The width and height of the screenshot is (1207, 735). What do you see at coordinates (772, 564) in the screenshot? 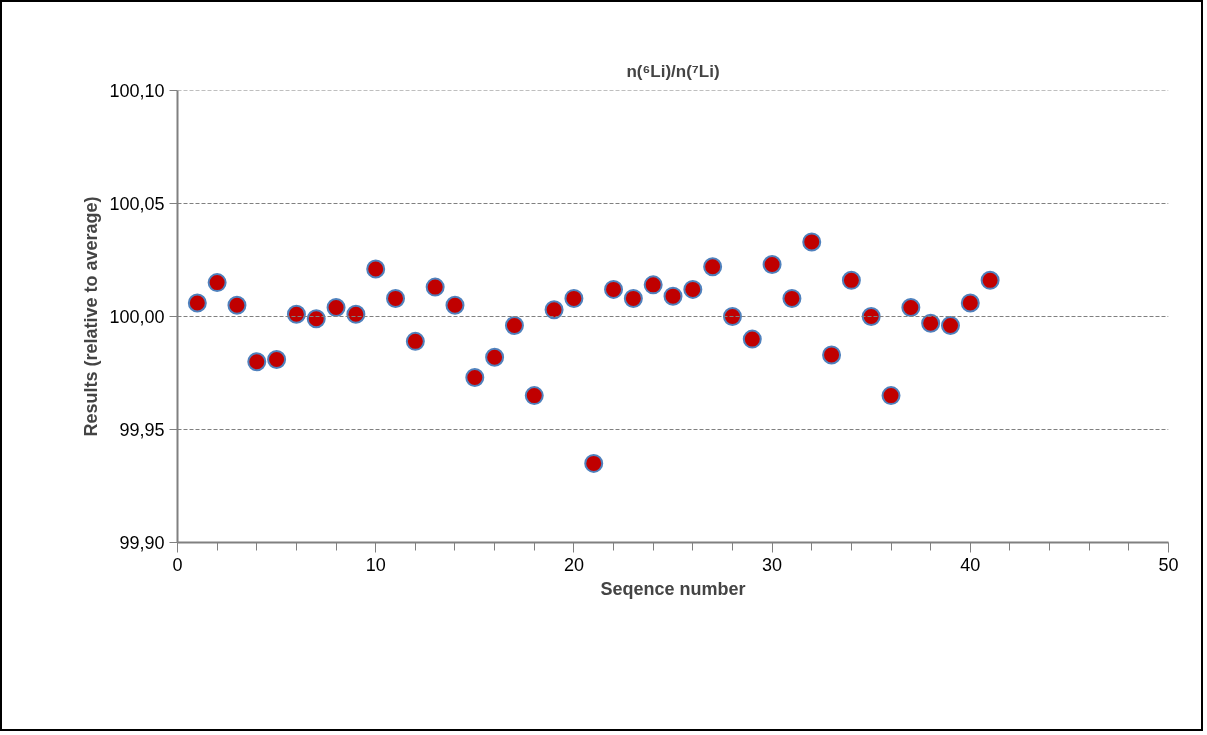
I see `x-tick-label: 30` at bounding box center [772, 564].